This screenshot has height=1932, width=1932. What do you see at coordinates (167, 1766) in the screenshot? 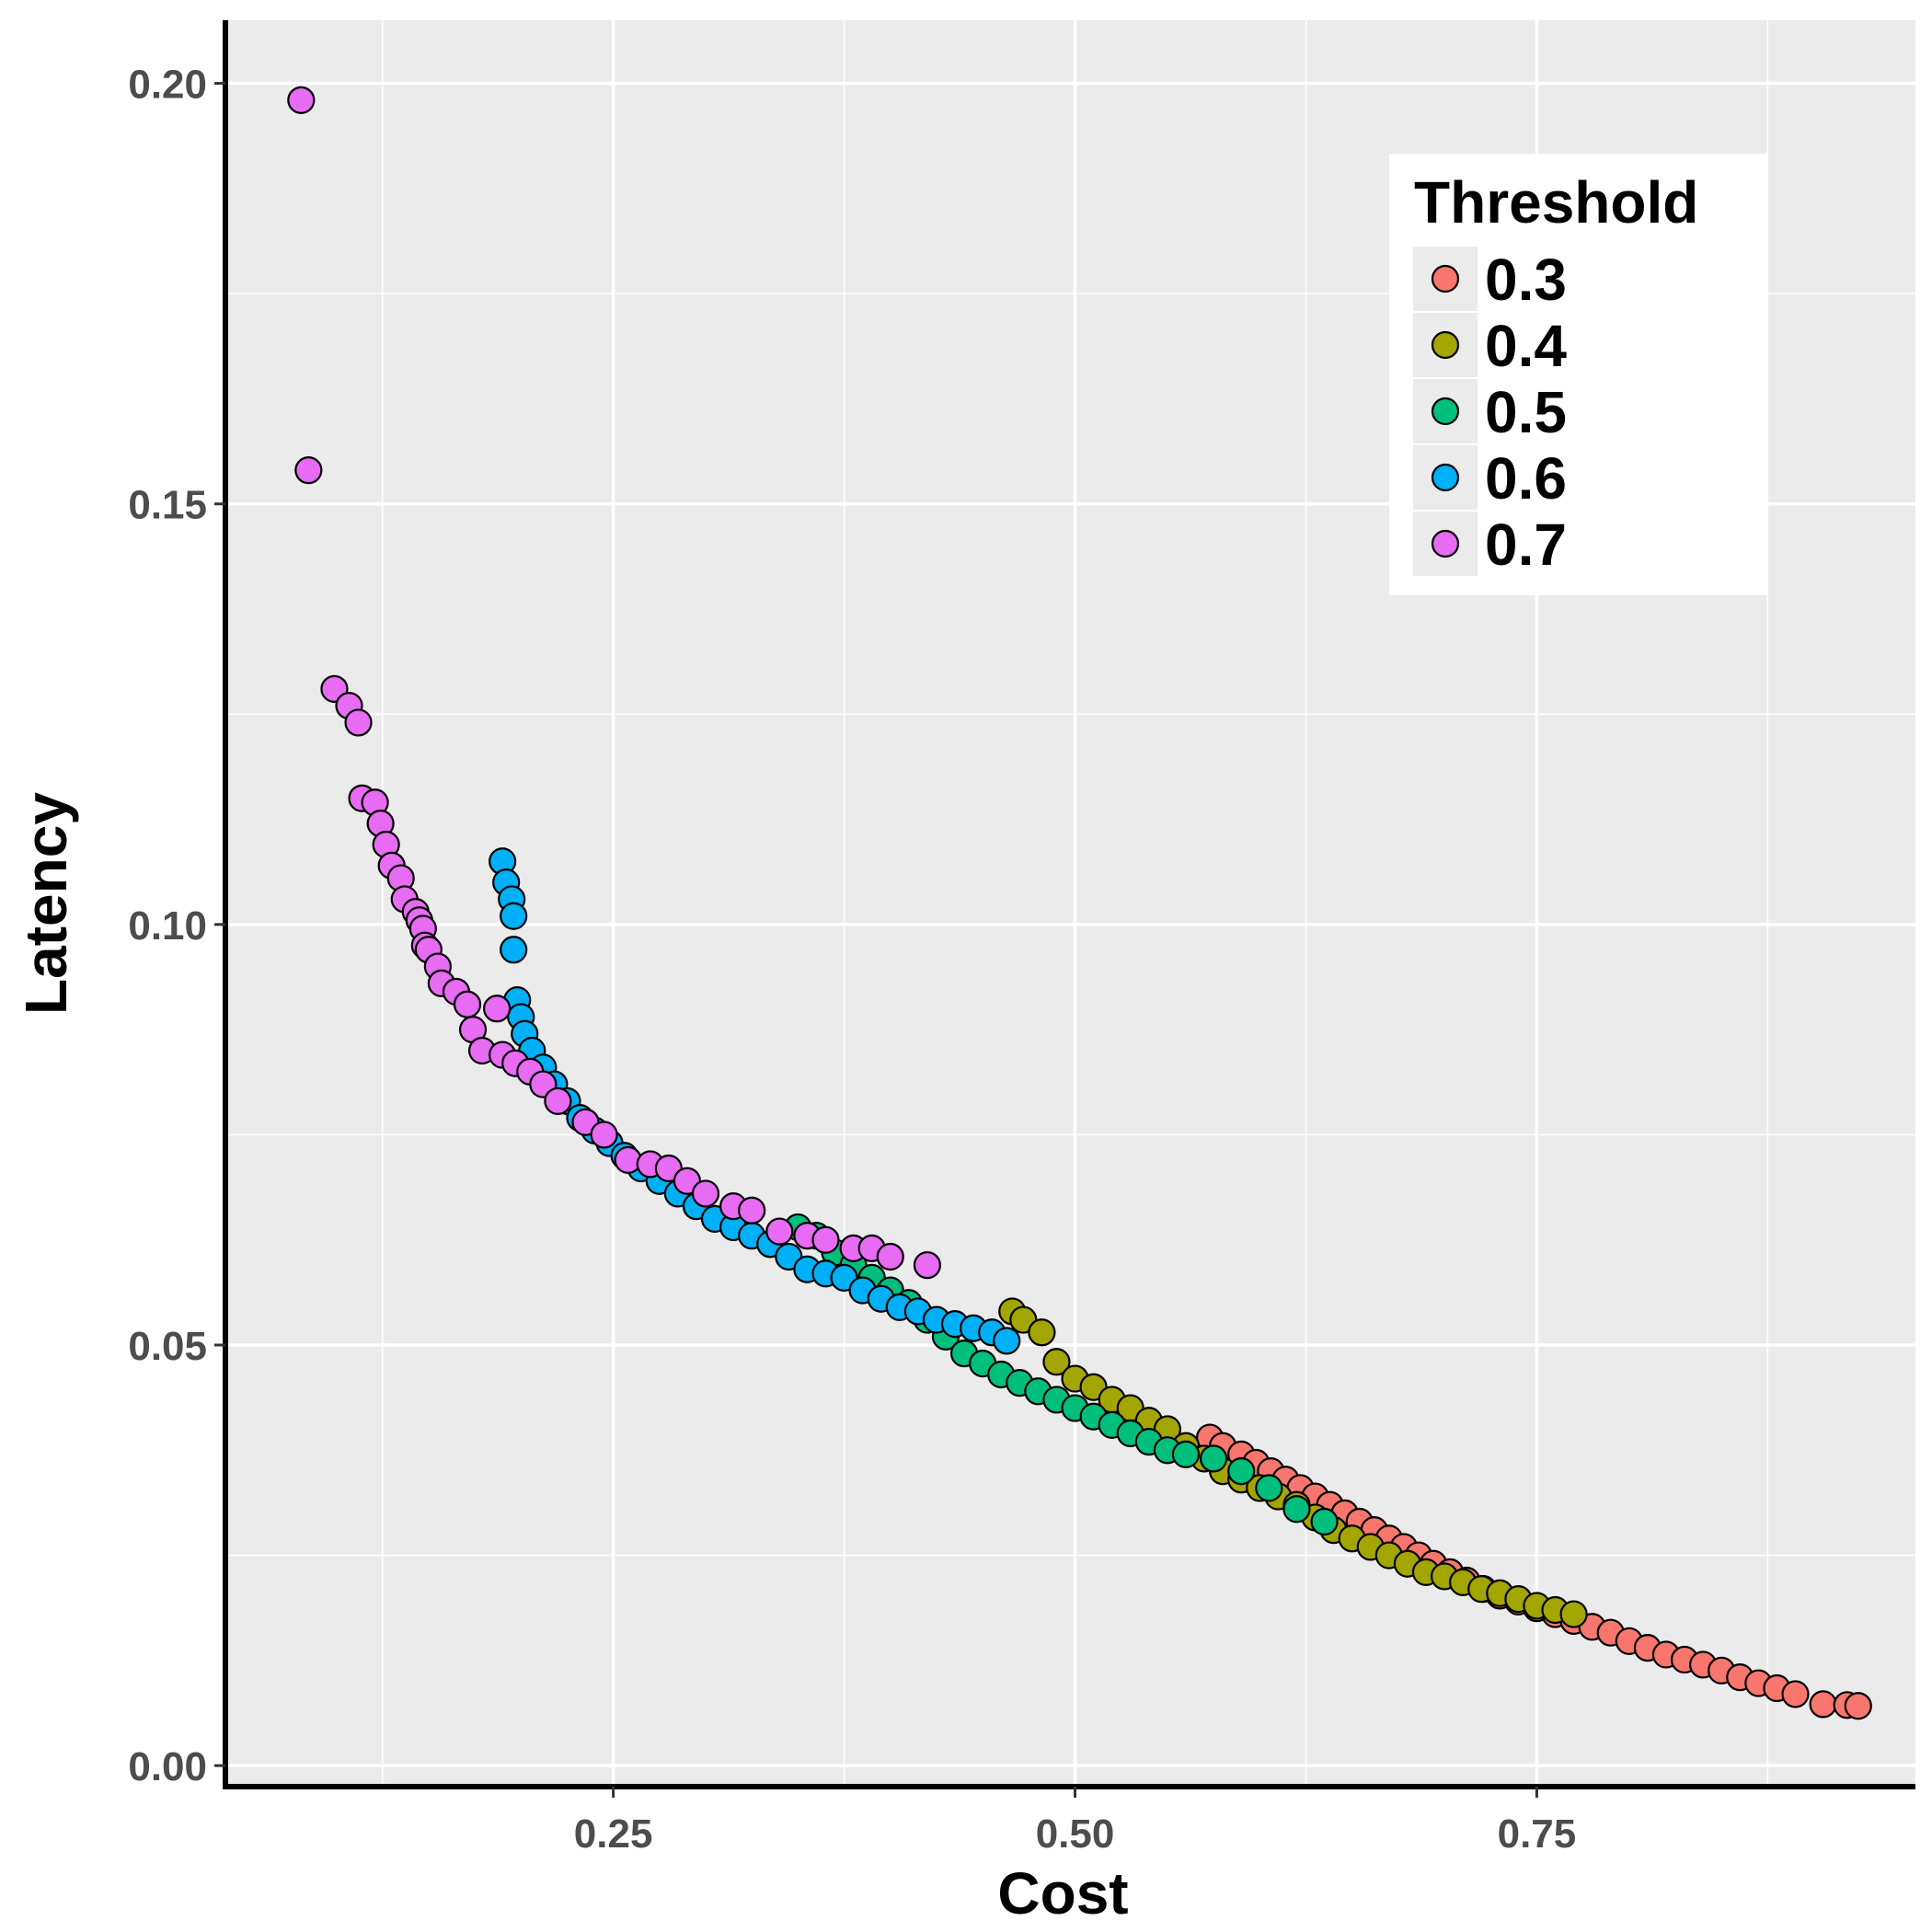
I see `y-tick-label: 0.00` at bounding box center [167, 1766].